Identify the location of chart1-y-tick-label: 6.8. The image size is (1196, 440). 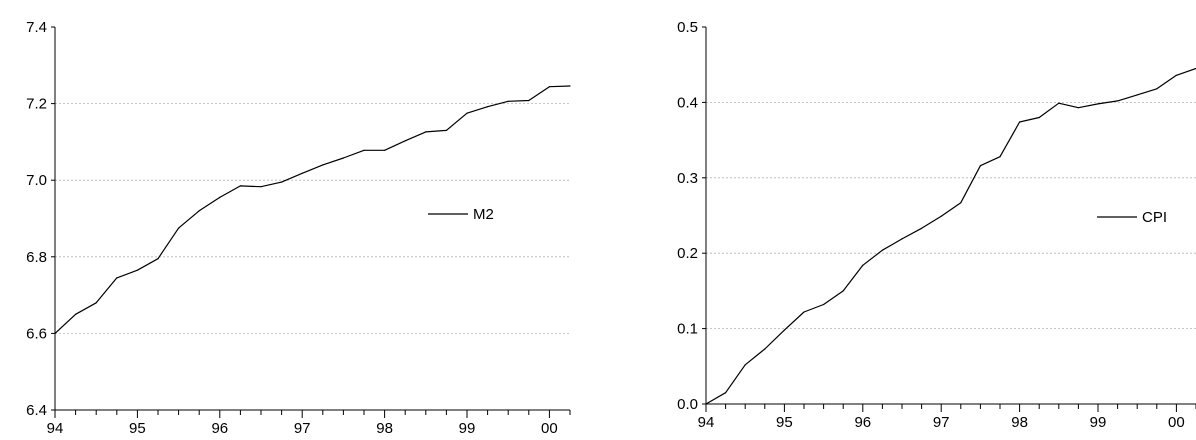
(36, 257).